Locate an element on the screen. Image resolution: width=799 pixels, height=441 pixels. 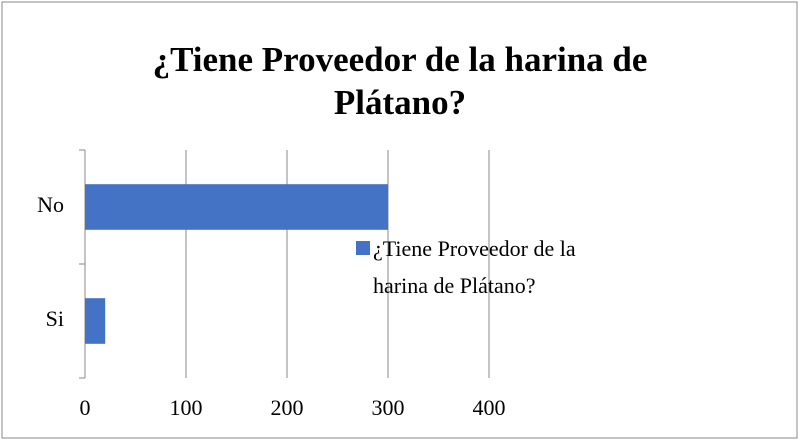
x-tick-label: 100 is located at coordinates (186, 407).